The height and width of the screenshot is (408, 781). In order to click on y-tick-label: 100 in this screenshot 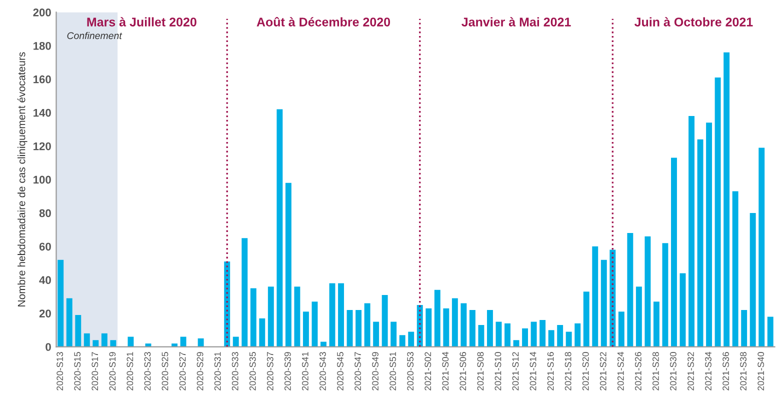, I will do `click(42, 180)`.